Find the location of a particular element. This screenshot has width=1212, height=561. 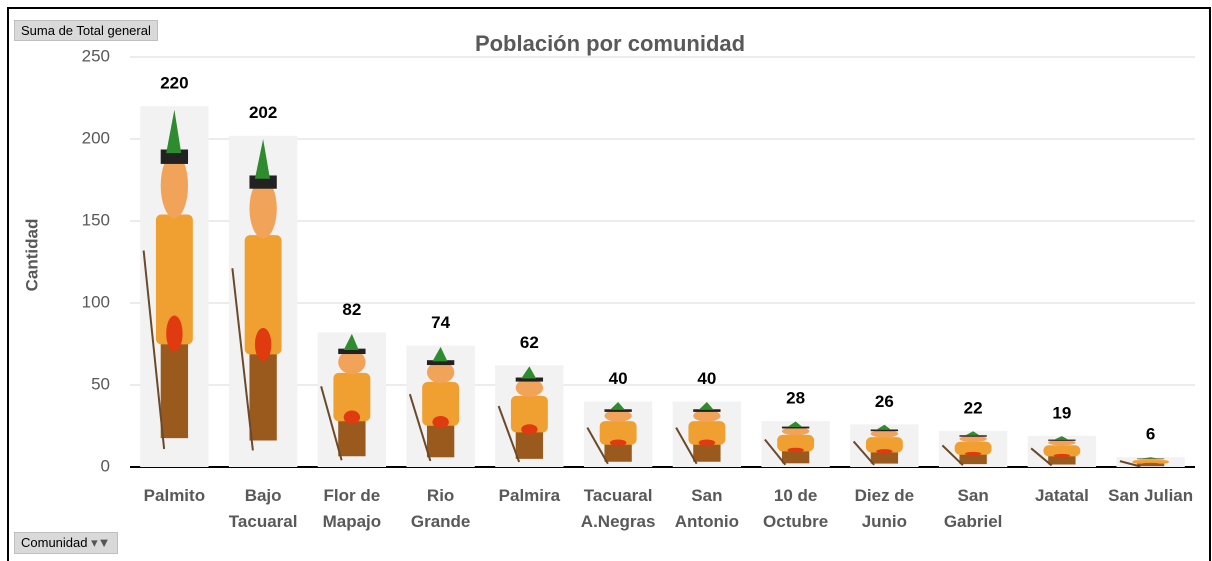

x-tick-label: San Antonio is located at coordinates (706, 508).